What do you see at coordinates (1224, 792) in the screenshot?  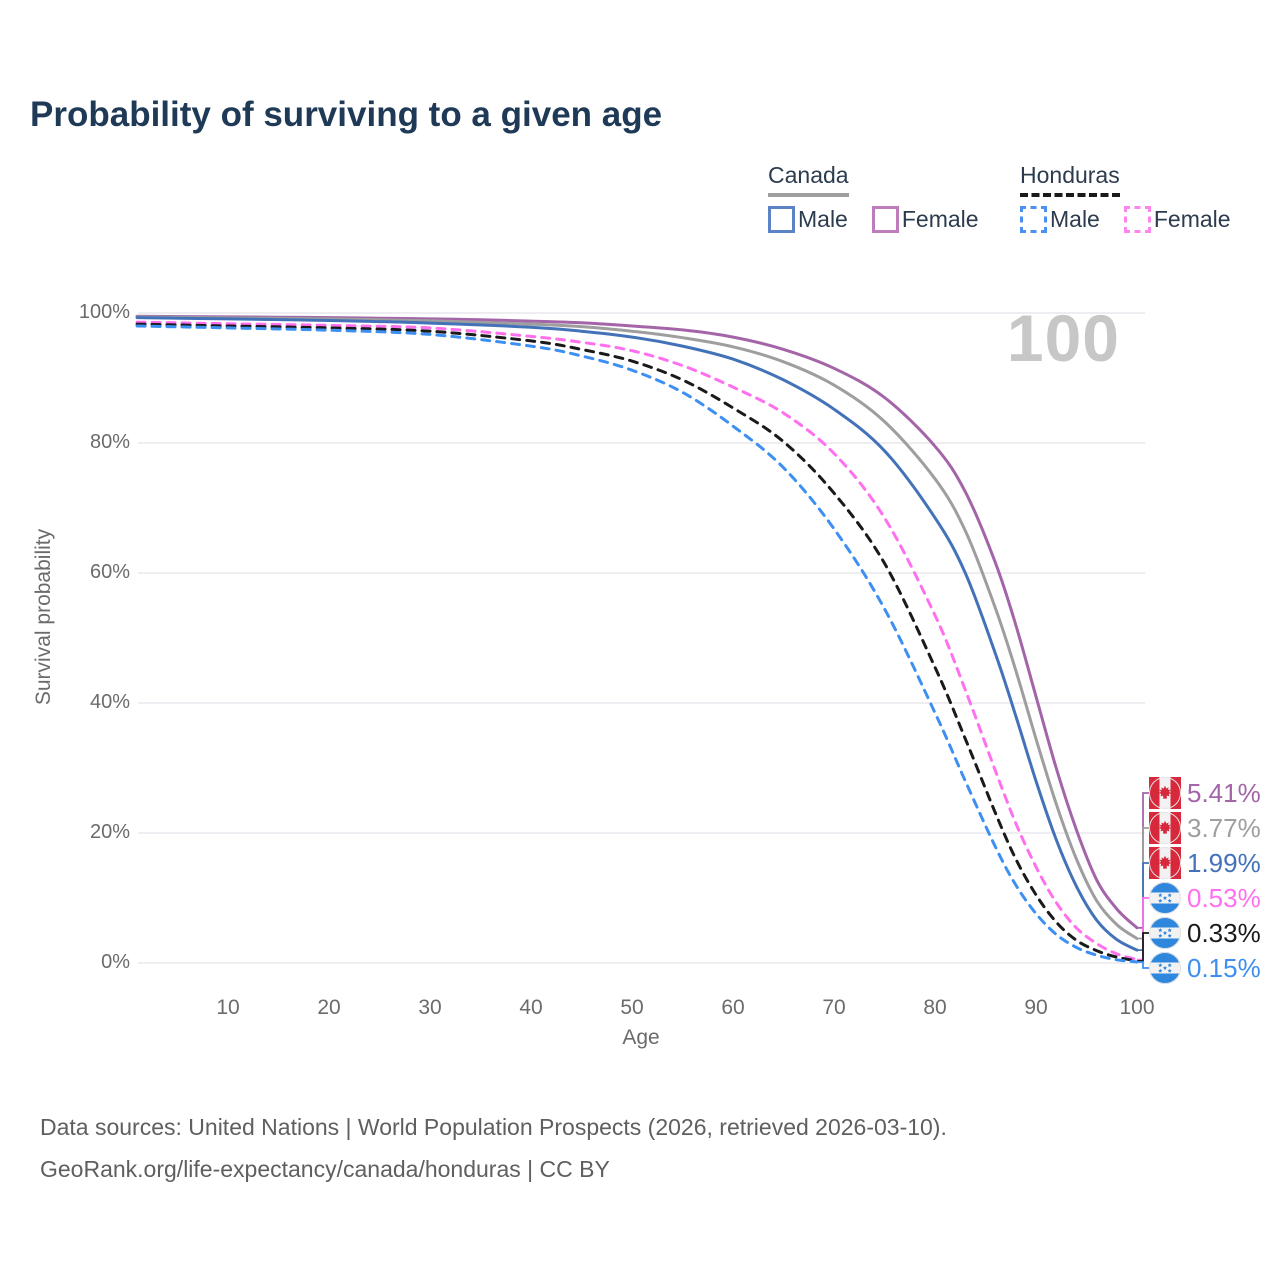 I see `end-label-value-canada-female: 5.41%` at bounding box center [1224, 792].